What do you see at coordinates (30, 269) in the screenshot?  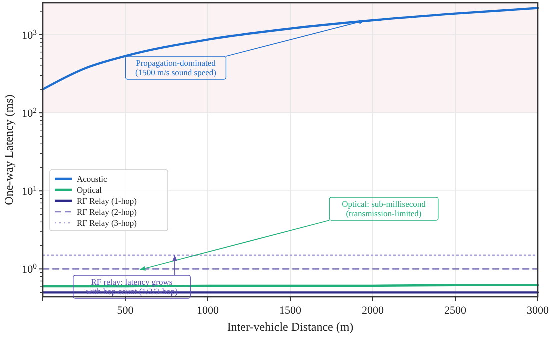 I see `y-tick-label: 10$^{0}$` at bounding box center [30, 269].